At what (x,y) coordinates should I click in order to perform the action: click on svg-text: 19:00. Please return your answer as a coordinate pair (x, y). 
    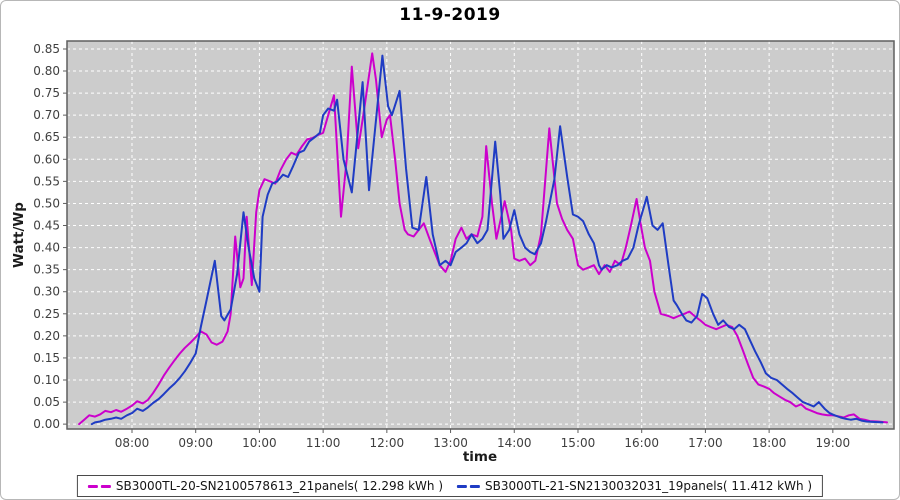
    Looking at the image, I should click on (833, 443).